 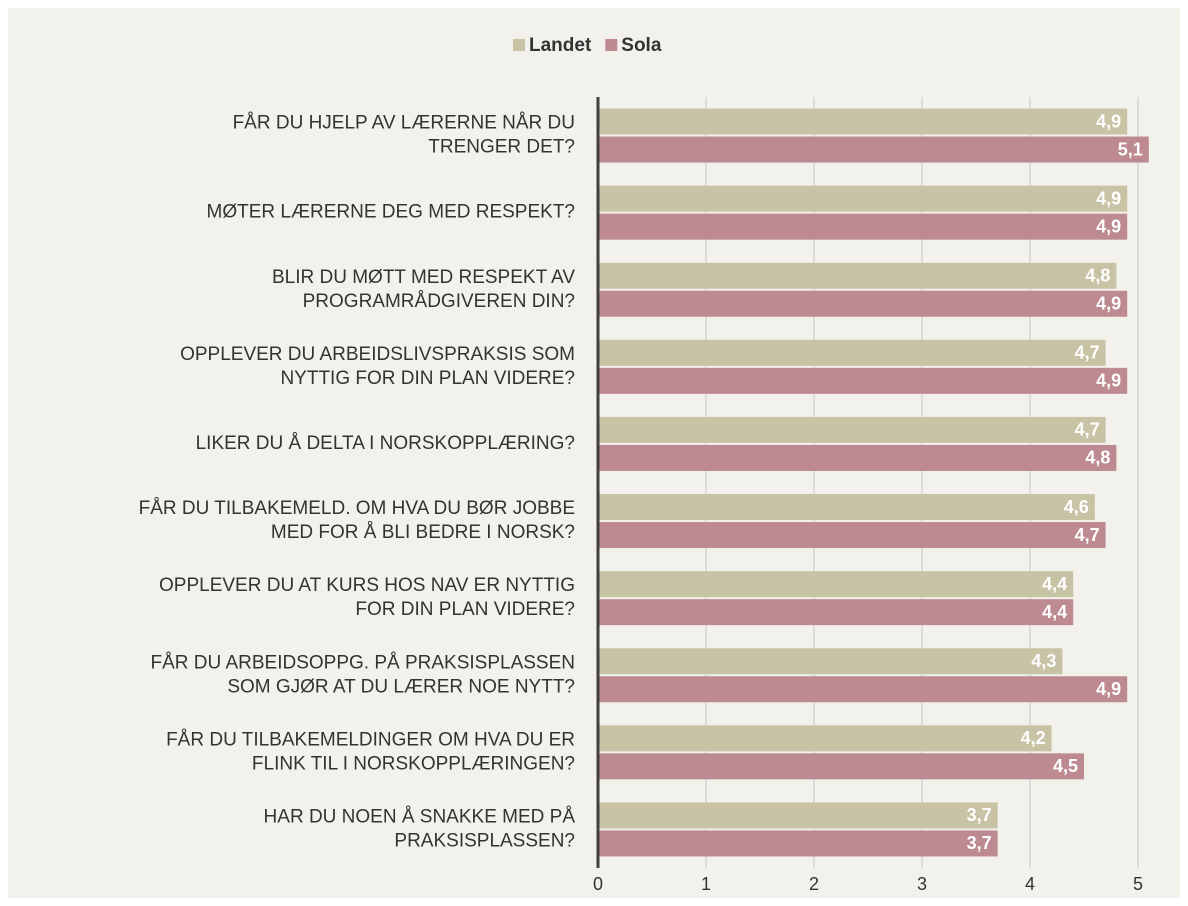 I want to click on legend-label: Landet, so click(x=560, y=45).